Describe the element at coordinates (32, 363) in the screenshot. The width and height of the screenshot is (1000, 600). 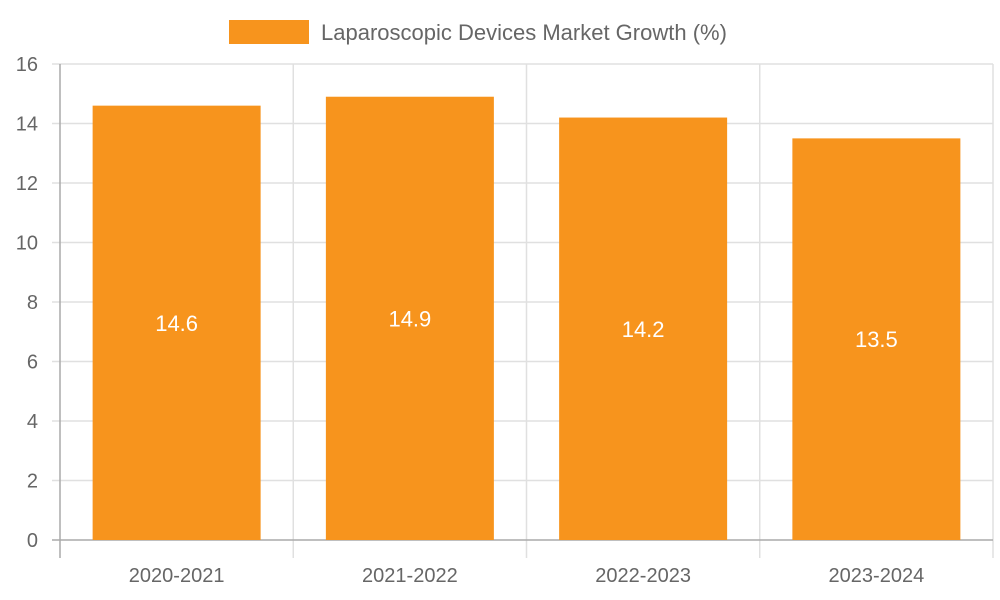
I see `y-tick-label: 6` at that location.